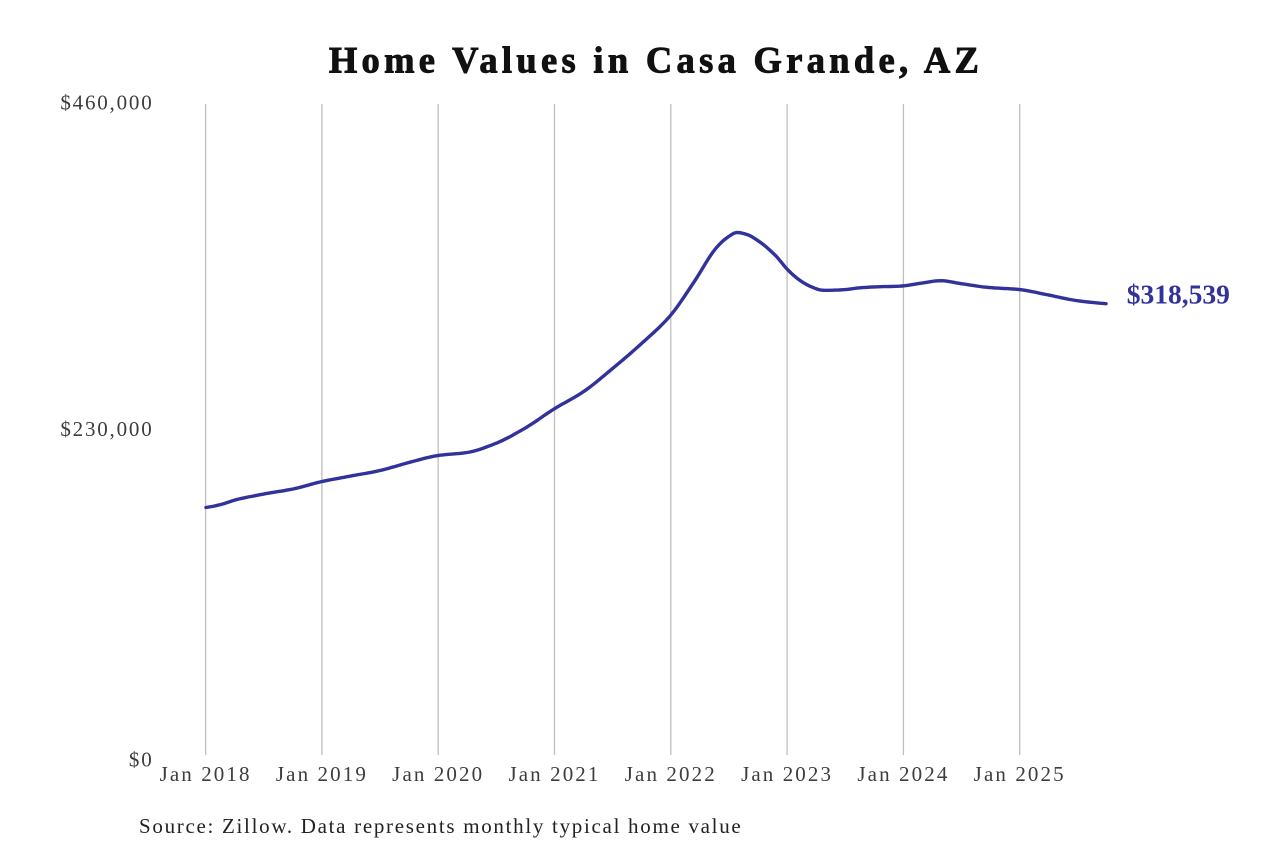 The height and width of the screenshot is (853, 1280). Describe the element at coordinates (106, 429) in the screenshot. I see `svg-text: $230,000` at that location.